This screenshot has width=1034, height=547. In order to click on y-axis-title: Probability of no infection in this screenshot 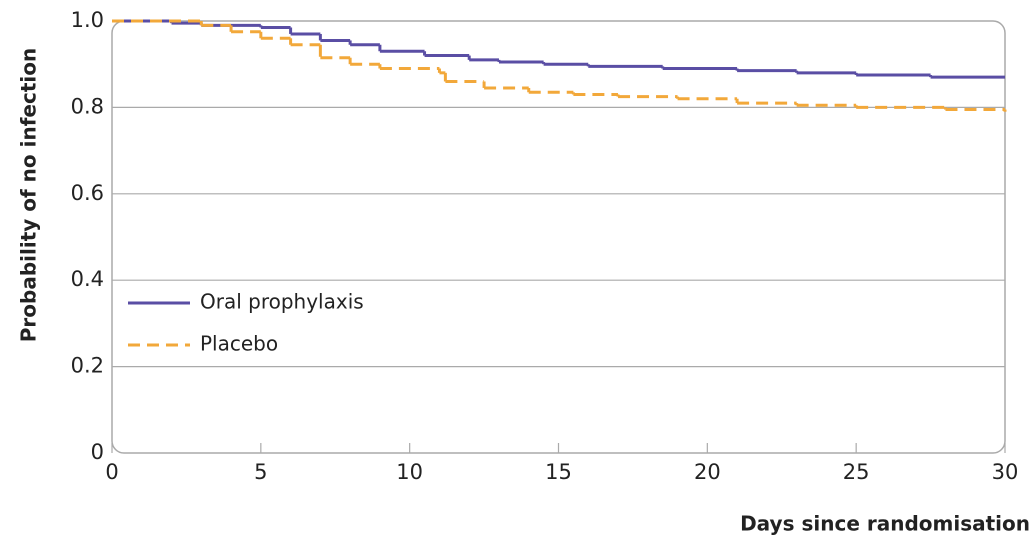, I will do `click(29, 195)`.